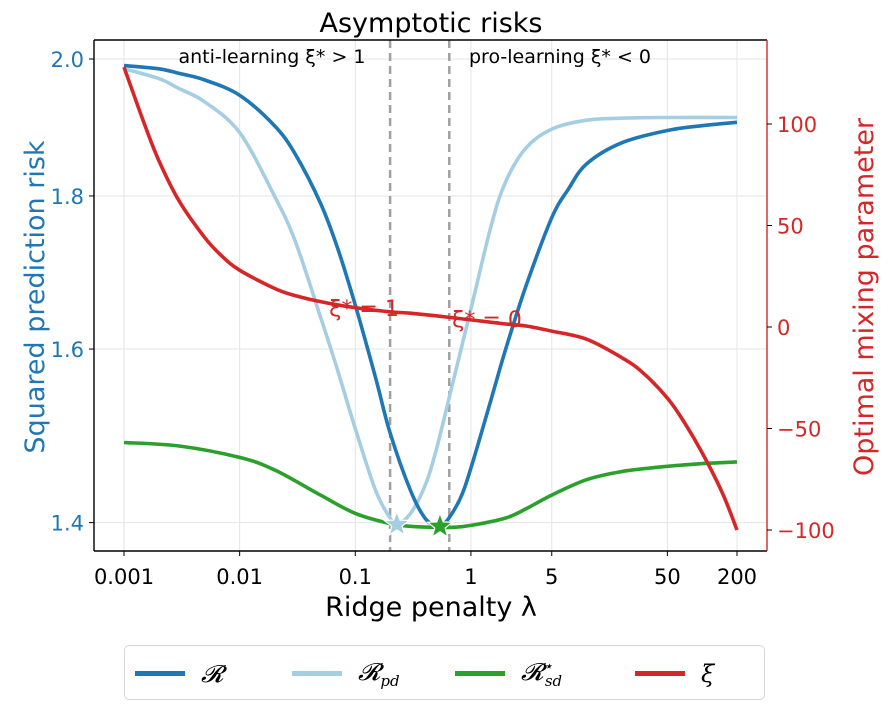 Image resolution: width=889 pixels, height=712 pixels. I want to click on xi-equals-0-annotation: ξ* = 0, so click(487, 320).